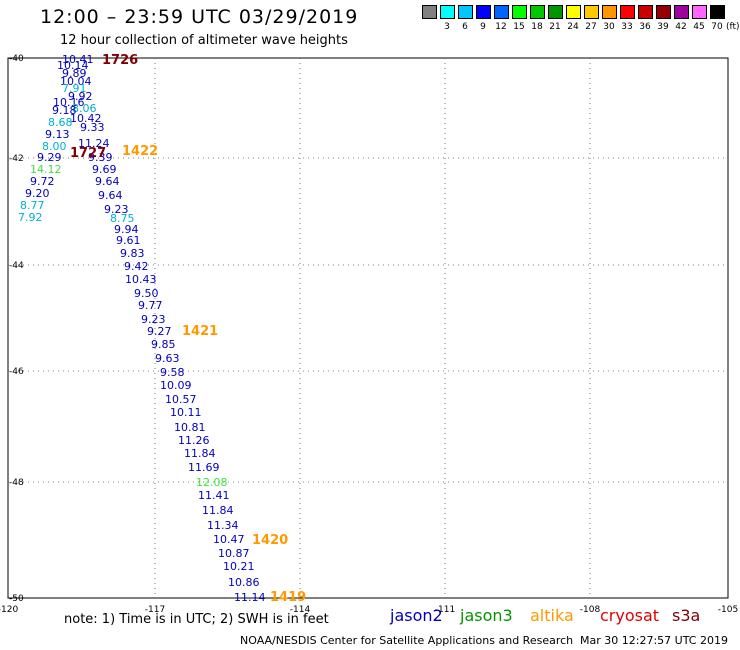 The height and width of the screenshot is (650, 740). What do you see at coordinates (239, 566) in the screenshot?
I see `wave-height-label: 10.21` at bounding box center [239, 566].